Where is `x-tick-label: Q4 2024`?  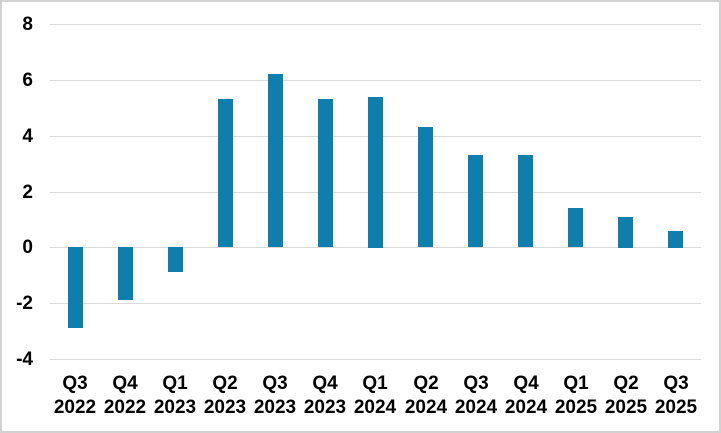 x-tick-label: Q4 2024 is located at coordinates (526, 396).